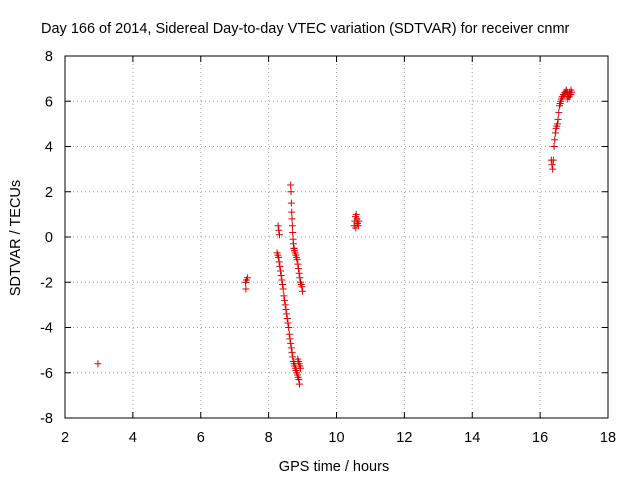 This screenshot has height=480, width=640. Describe the element at coordinates (49, 193) in the screenshot. I see `y-tick-label: 2` at that location.